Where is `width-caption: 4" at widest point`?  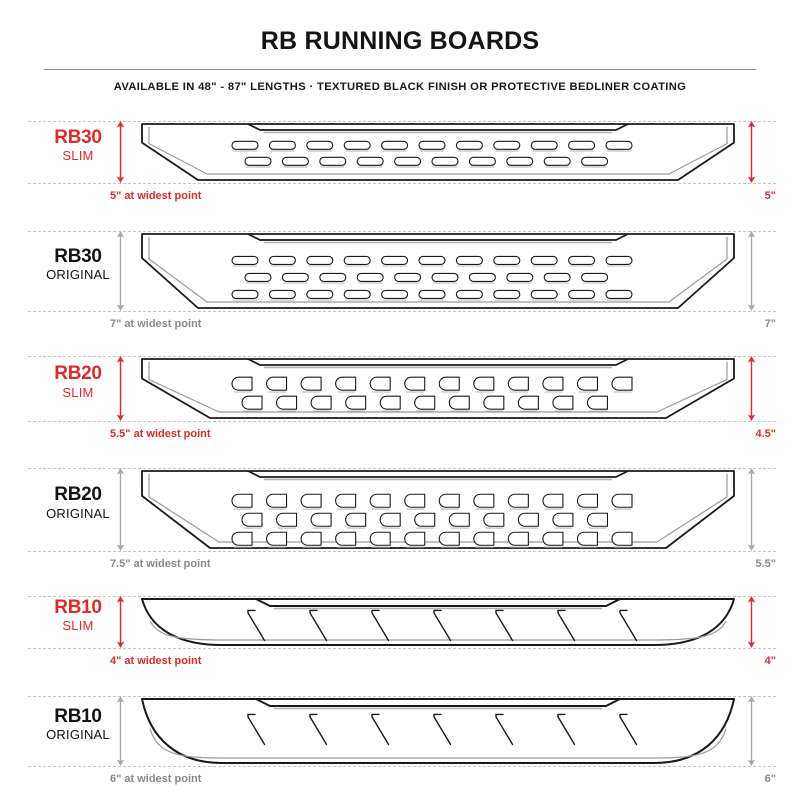
width-caption: 4" at widest point is located at coordinates (156, 660).